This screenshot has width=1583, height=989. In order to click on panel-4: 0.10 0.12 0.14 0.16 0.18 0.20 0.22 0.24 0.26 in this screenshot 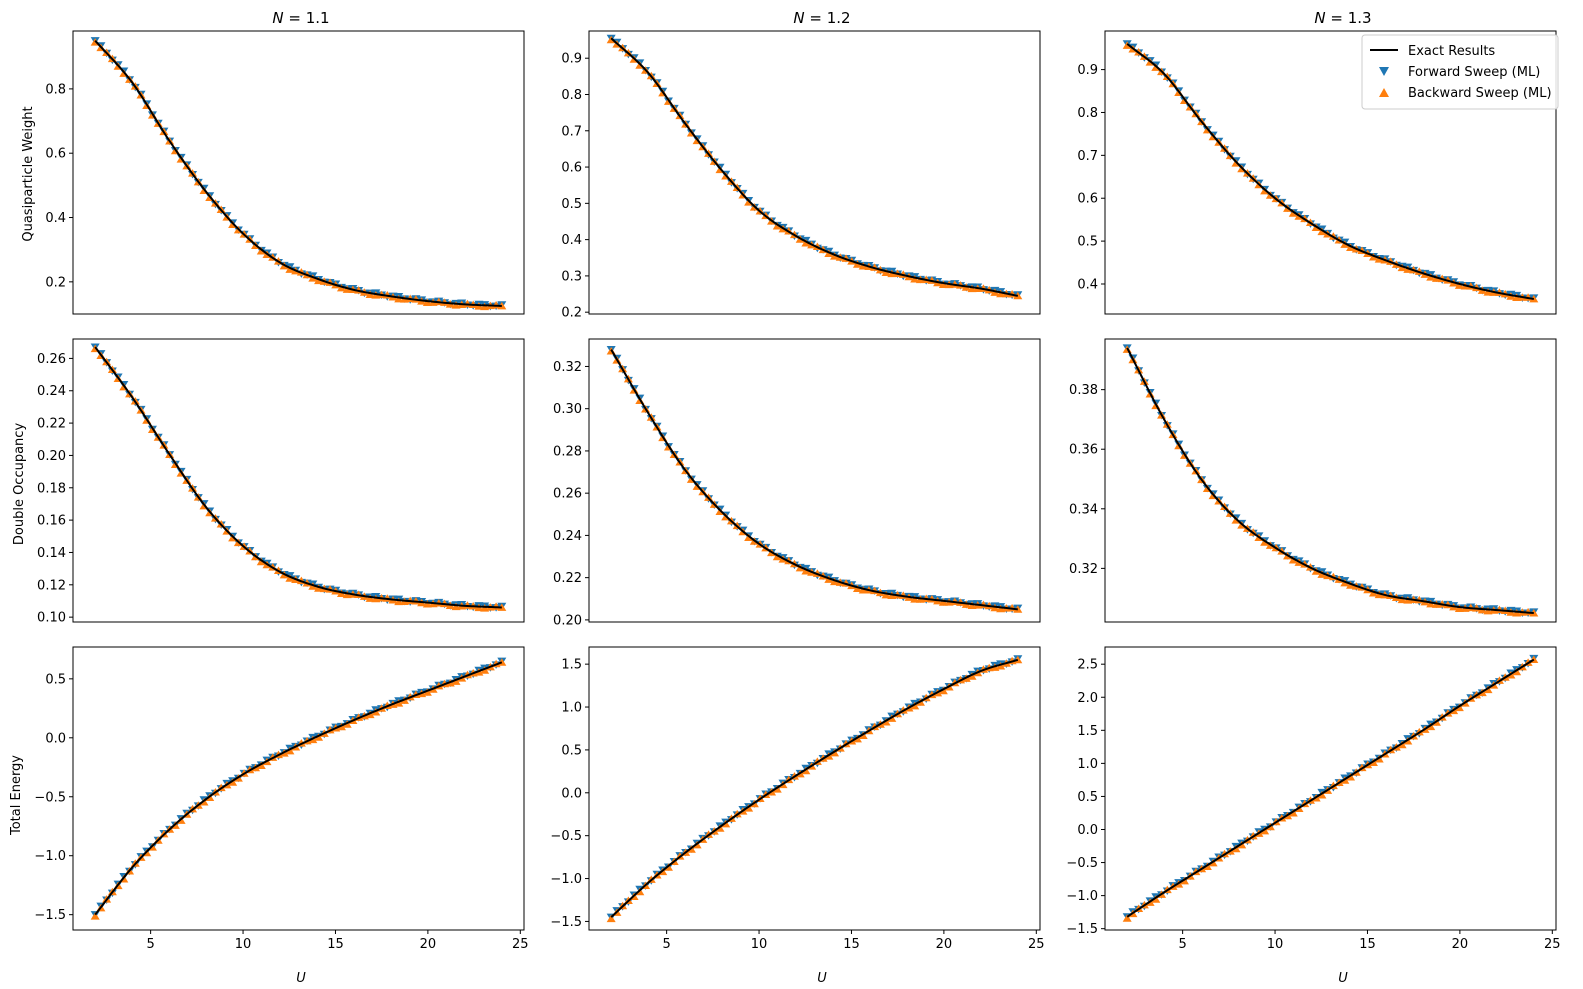, I will do `click(281, 482)`.